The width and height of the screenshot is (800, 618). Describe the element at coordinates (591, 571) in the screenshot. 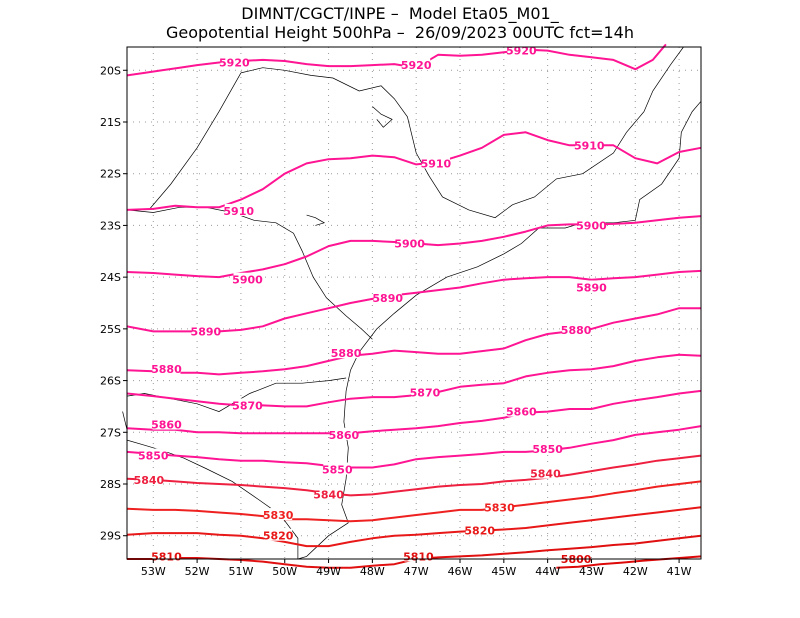

I see `lon-tick-label: 43W` at that location.